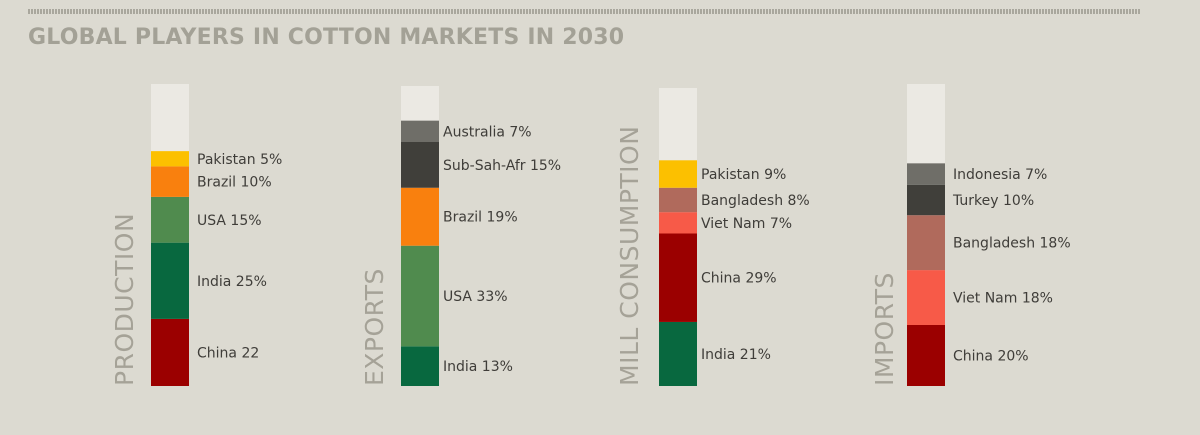 The height and width of the screenshot is (435, 1200). What do you see at coordinates (1000, 175) in the screenshot?
I see `segment-label: Indonesia 7%` at bounding box center [1000, 175].